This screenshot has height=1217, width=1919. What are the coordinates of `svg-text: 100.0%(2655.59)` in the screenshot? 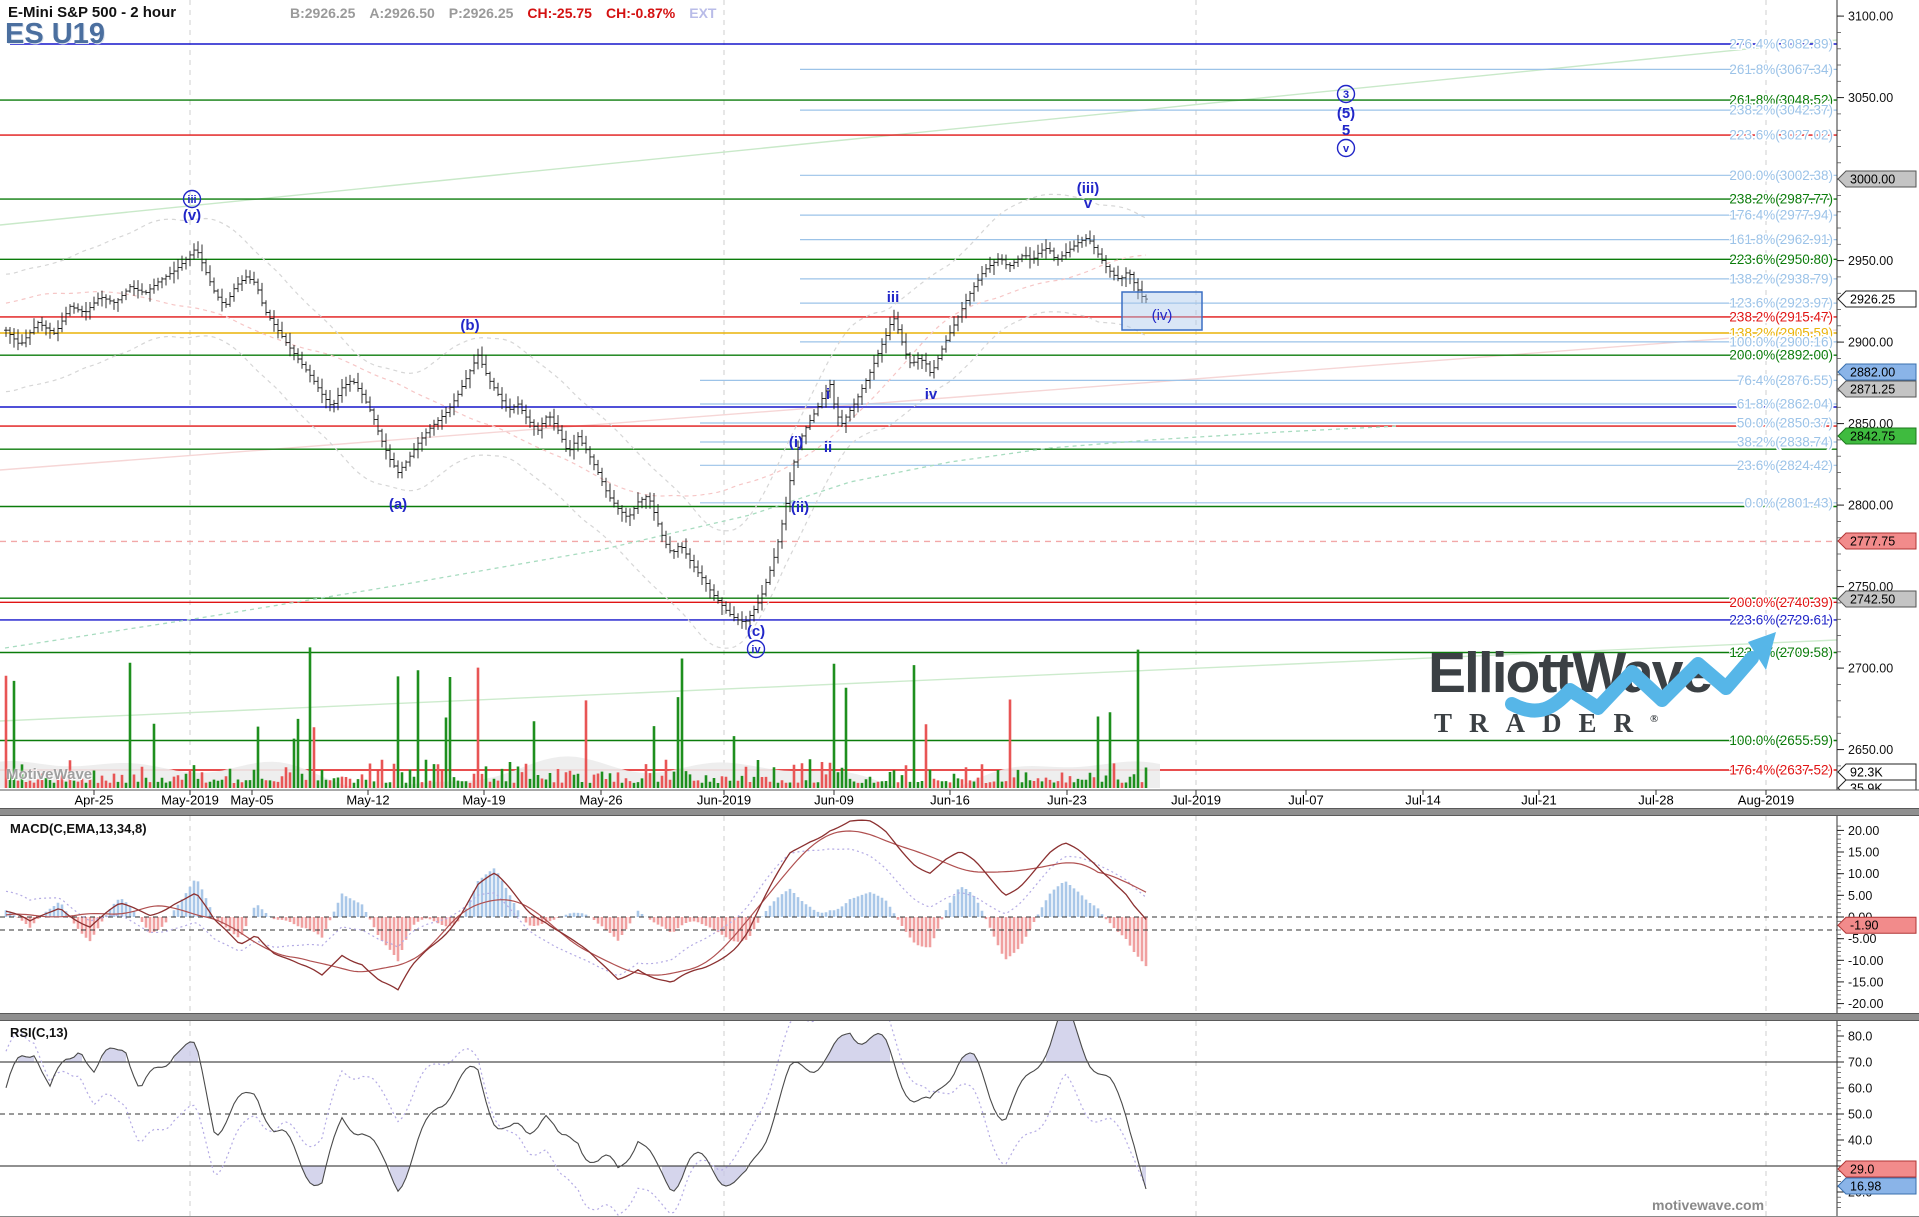 It's located at (1781, 740).